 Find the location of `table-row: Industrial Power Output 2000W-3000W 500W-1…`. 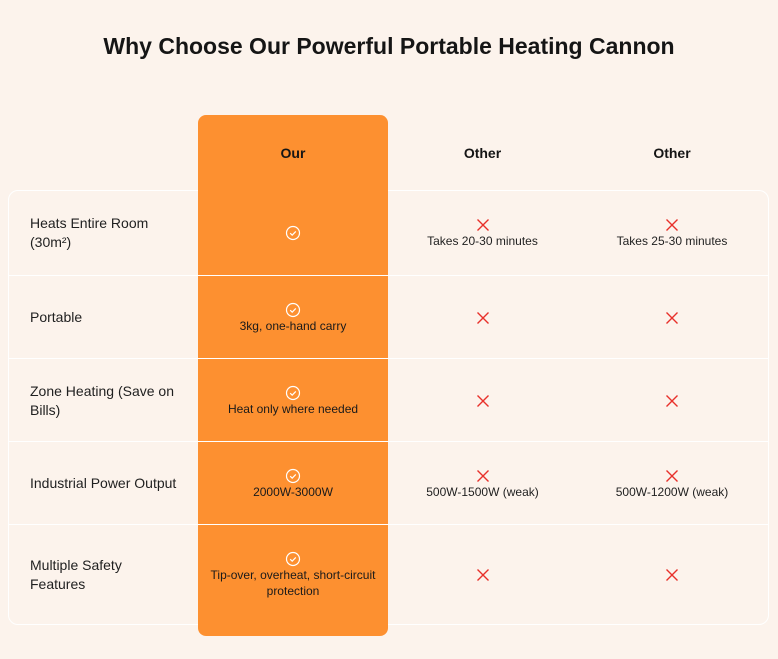

table-row: Industrial Power Output 2000W-3000W 500W-1… is located at coordinates (388, 483).